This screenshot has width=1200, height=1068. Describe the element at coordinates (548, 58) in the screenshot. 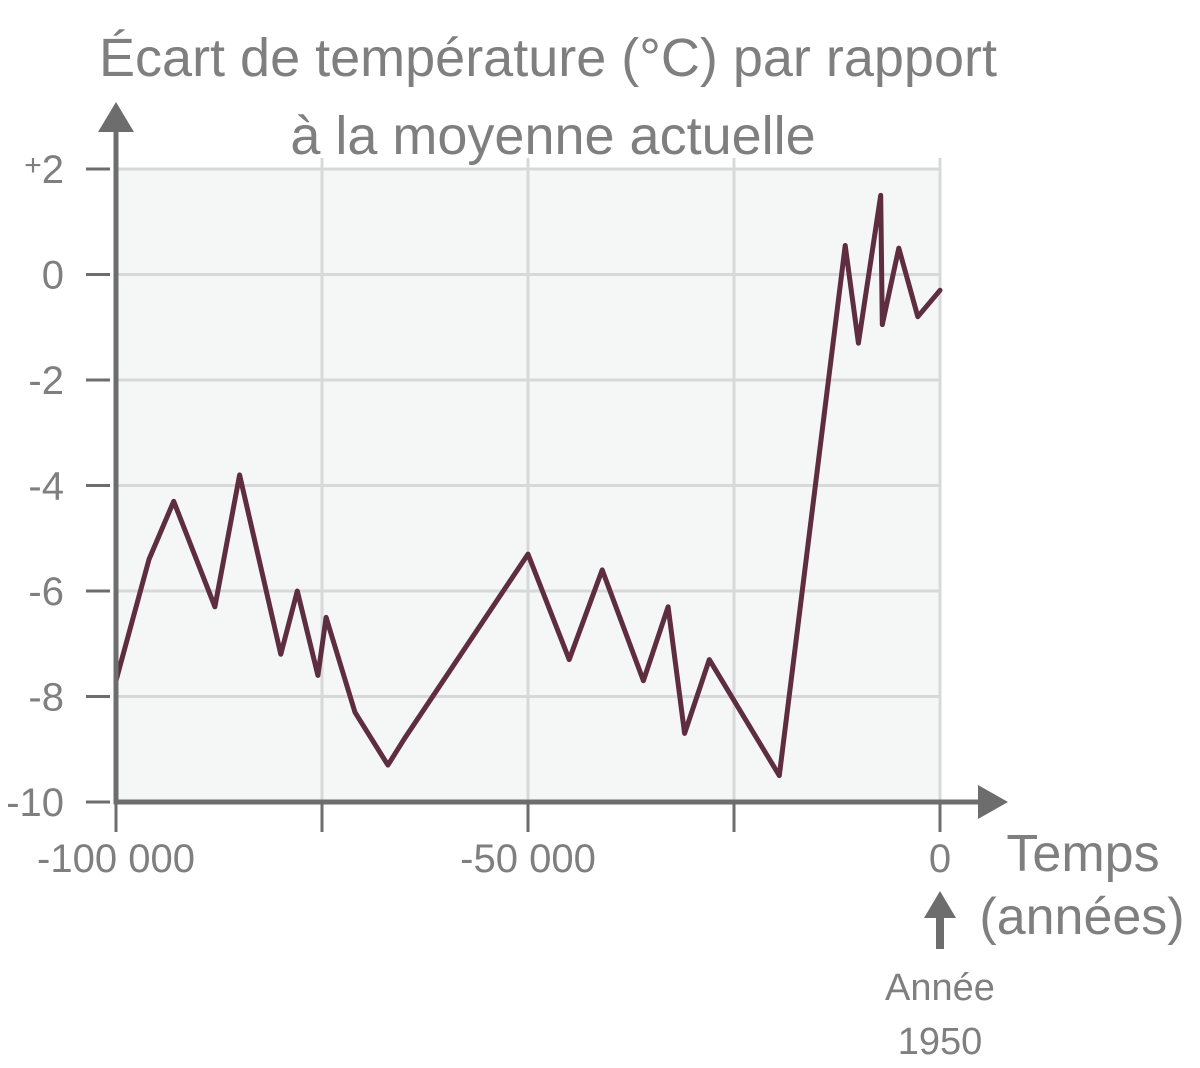

I see `chart-title-line1: Écart de température (°C) par rapport` at that location.